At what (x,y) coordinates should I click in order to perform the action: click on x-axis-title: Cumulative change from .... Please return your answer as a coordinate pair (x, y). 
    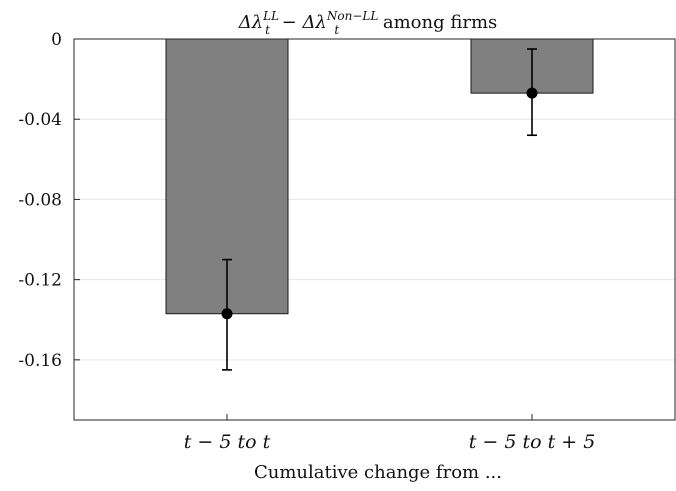
    Looking at the image, I should click on (378, 472).